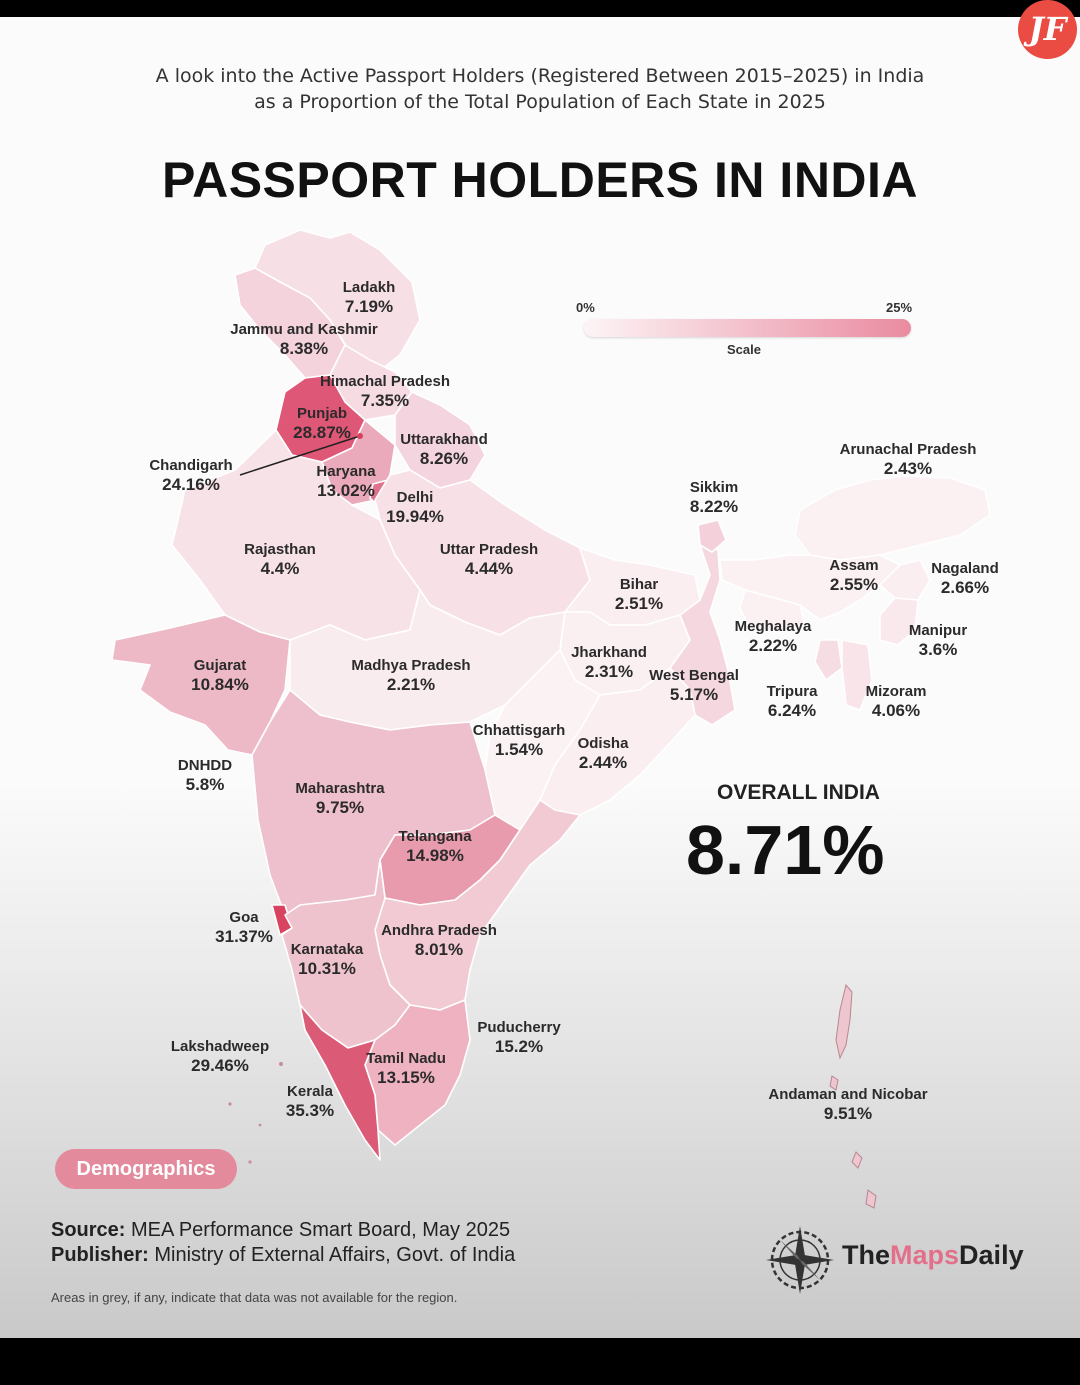  Describe the element at coordinates (792, 701) in the screenshot. I see `label-tripura: Tripura 6.24%` at that location.